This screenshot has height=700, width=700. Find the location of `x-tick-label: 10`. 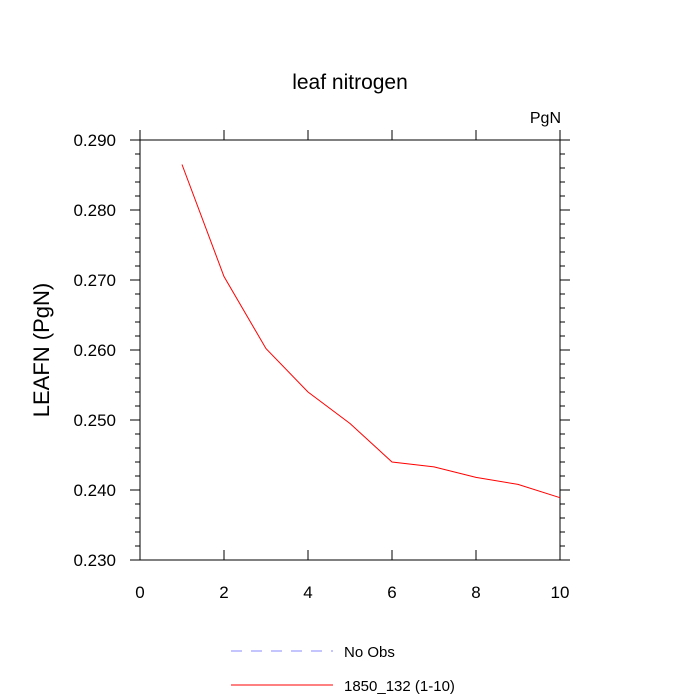

x-tick-label: 10 is located at coordinates (560, 592).